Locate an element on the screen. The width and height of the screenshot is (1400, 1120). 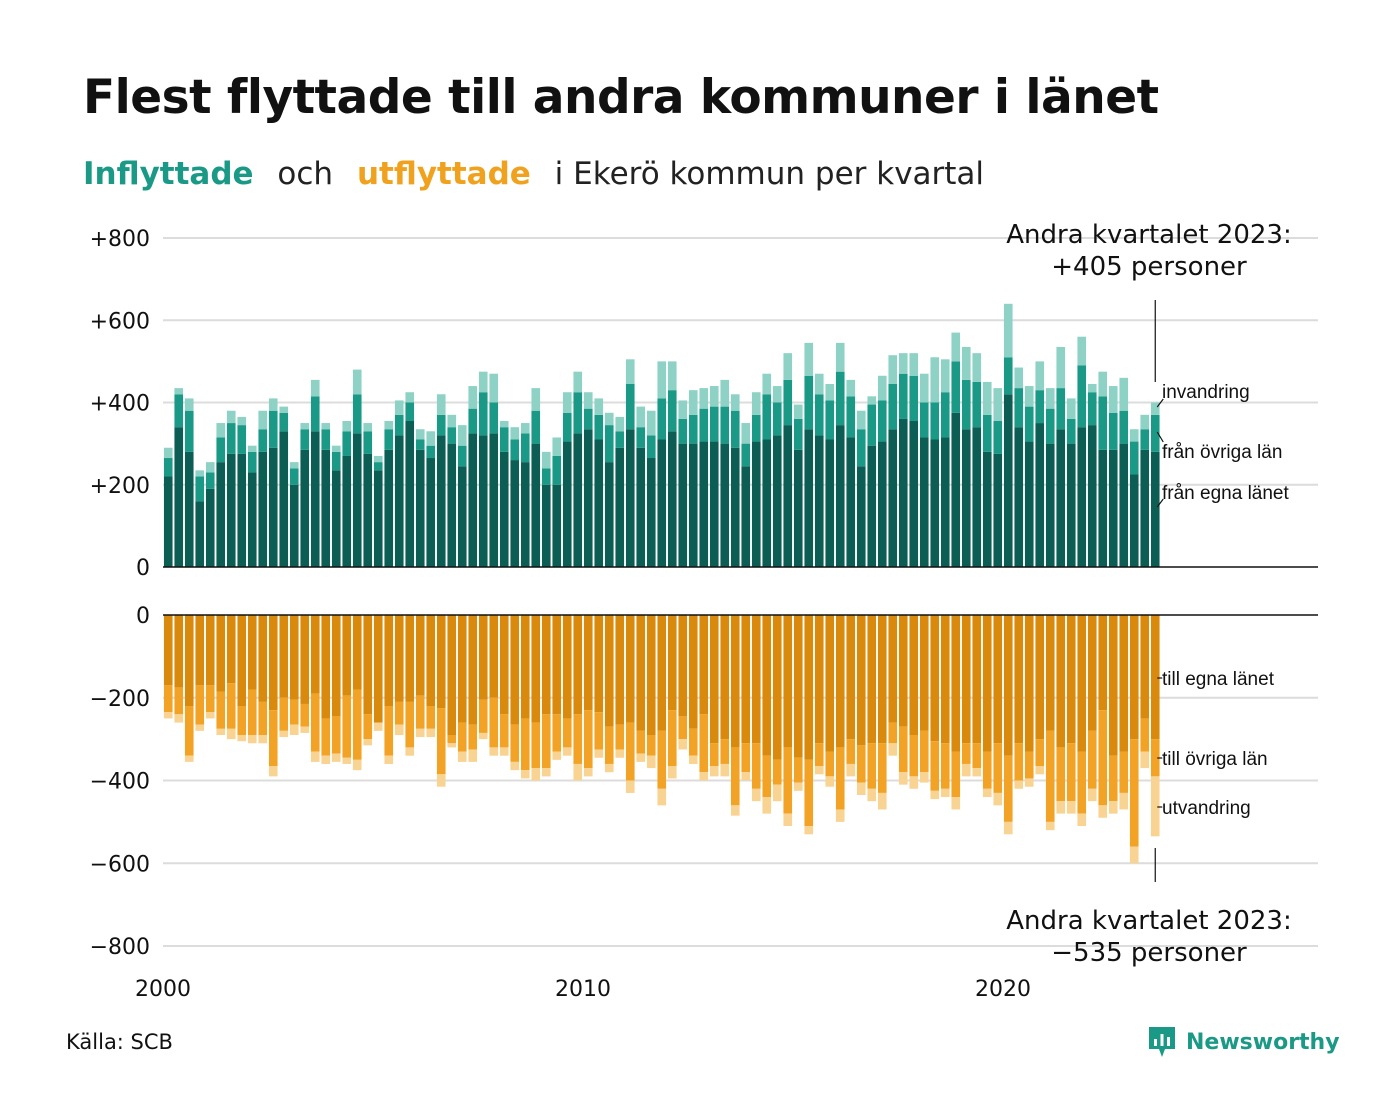
y-tick-label-bottom: −400 is located at coordinates (120, 782).